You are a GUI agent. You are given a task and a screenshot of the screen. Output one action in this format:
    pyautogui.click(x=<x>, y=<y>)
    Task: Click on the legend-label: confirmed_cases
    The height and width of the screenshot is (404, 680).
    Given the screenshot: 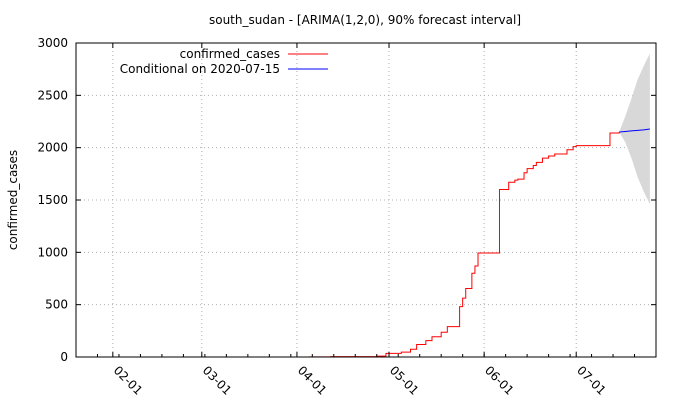 What is the action you would take?
    pyautogui.click(x=230, y=54)
    